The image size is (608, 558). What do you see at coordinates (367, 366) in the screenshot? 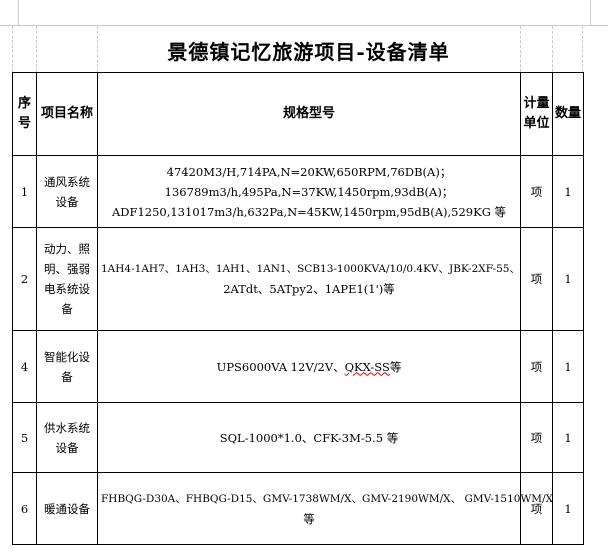
I see `spec-text-spellcheck: QKX-SS` at bounding box center [367, 366].